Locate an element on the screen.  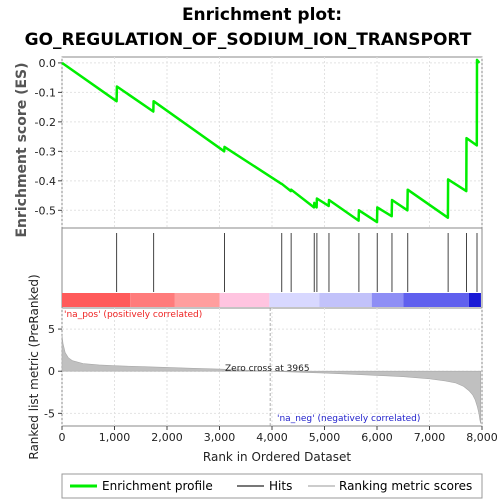
x-tick-label: 5,000 is located at coordinates (325, 437).